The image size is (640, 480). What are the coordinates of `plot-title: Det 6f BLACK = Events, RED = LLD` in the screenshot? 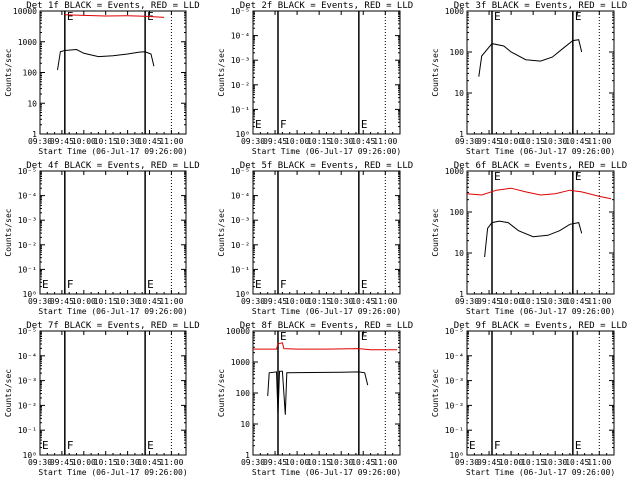 It's located at (540, 166).